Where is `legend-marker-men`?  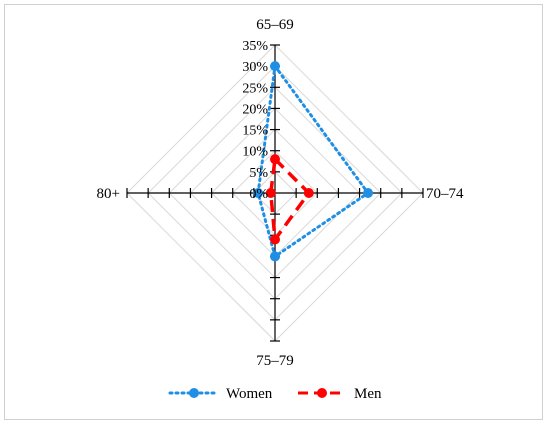
legend-marker-men is located at coordinates (322, 393).